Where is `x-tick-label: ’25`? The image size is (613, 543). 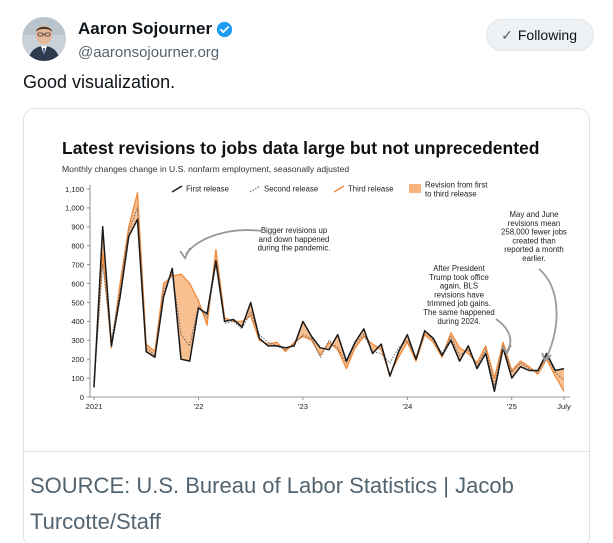 x-tick-label: ’25 is located at coordinates (512, 406).